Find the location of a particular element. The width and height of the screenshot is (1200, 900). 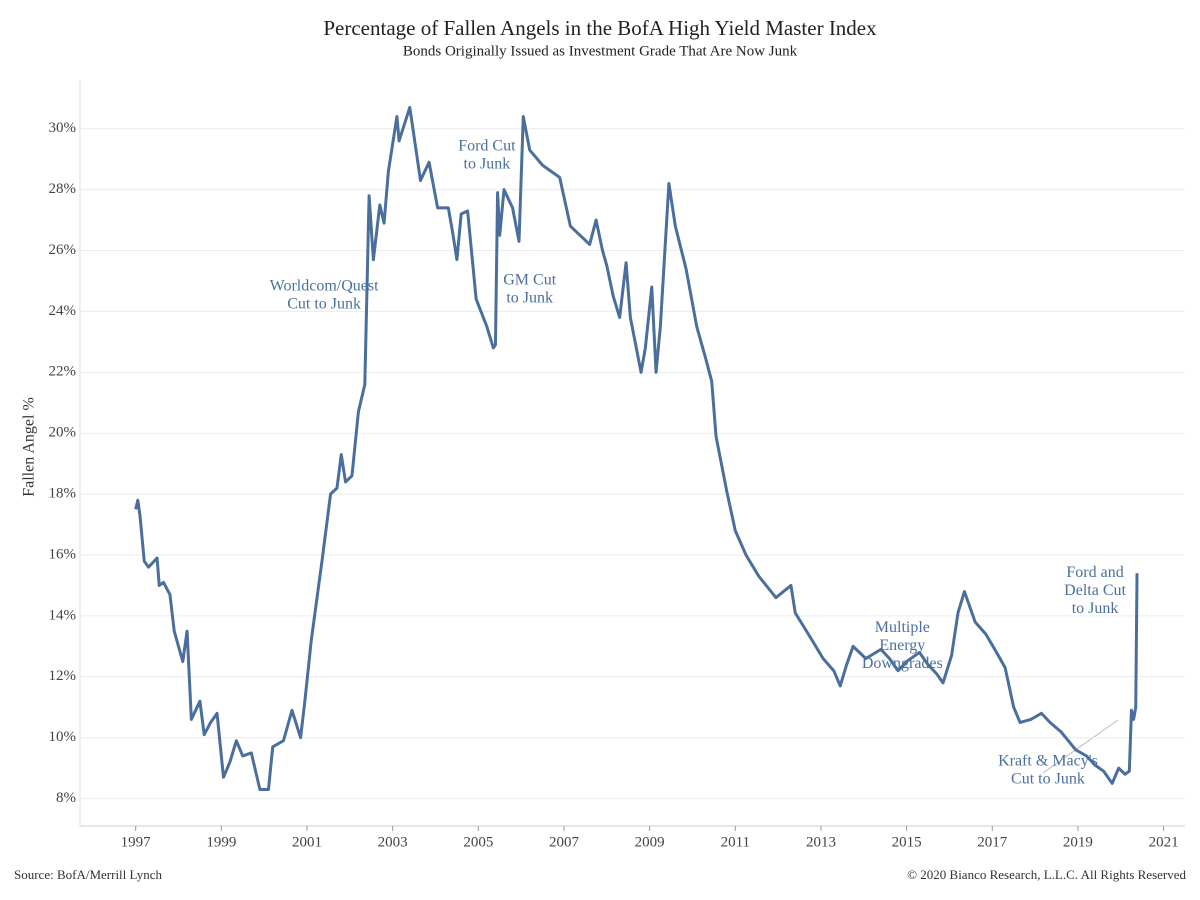

y-tick-label: 26% is located at coordinates (63, 250).